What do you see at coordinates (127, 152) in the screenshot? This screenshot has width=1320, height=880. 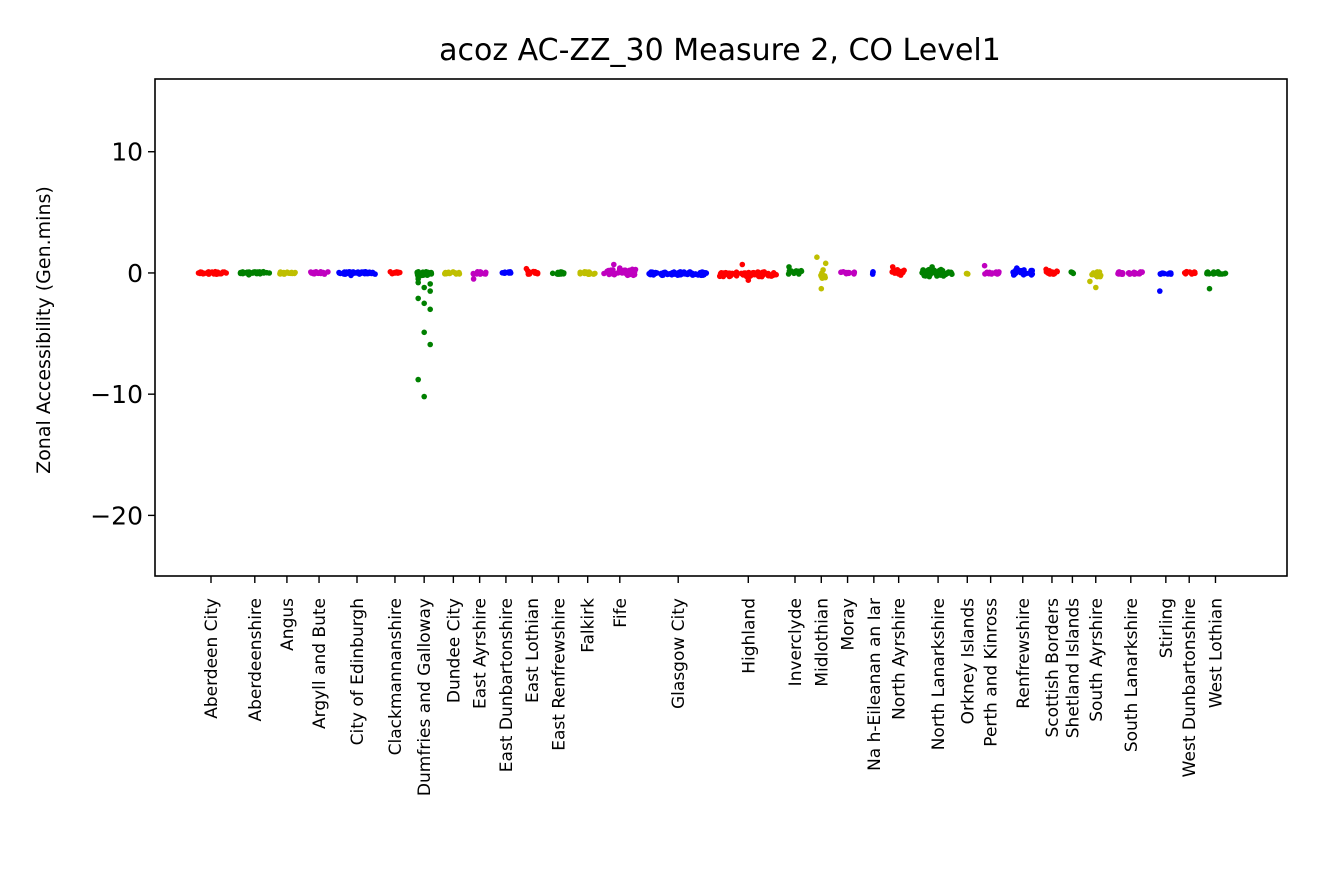 I see `y-tick-label: 10` at bounding box center [127, 152].